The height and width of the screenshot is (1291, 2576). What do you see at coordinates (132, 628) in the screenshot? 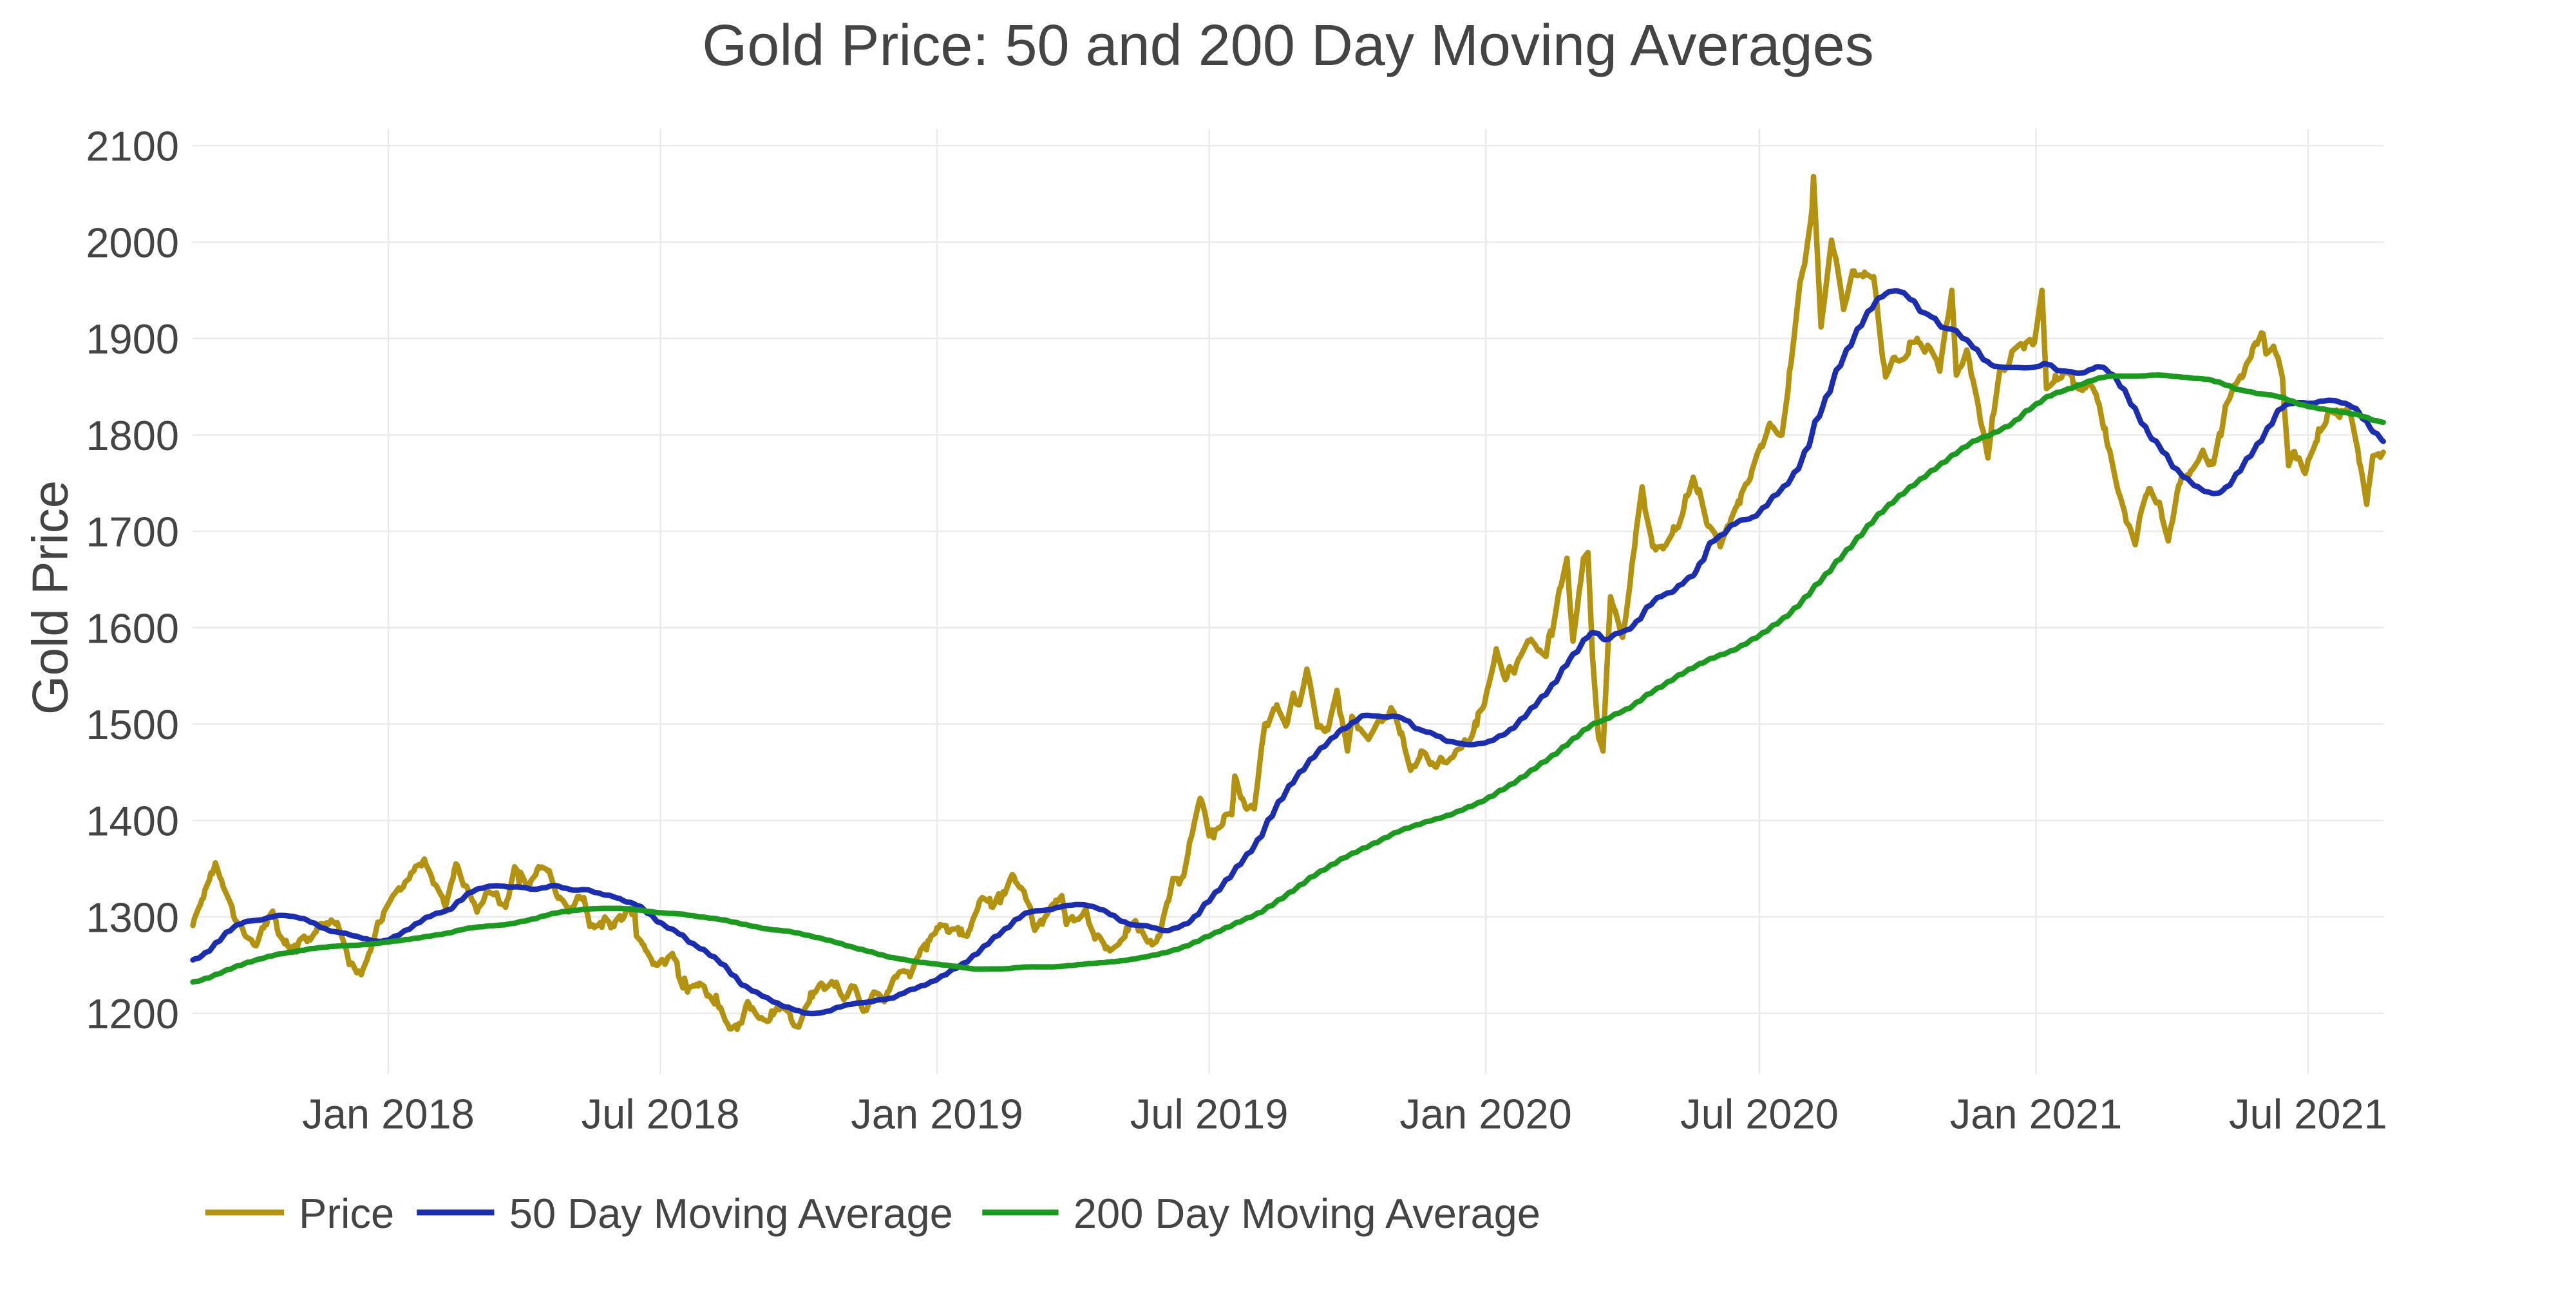
I see `svg-text: 1600` at bounding box center [132, 628].